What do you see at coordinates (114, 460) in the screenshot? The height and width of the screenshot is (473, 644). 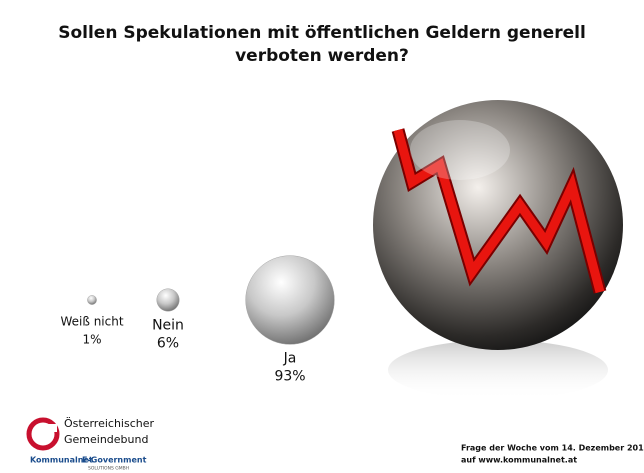 I see `logo-sub: E-Government` at bounding box center [114, 460].